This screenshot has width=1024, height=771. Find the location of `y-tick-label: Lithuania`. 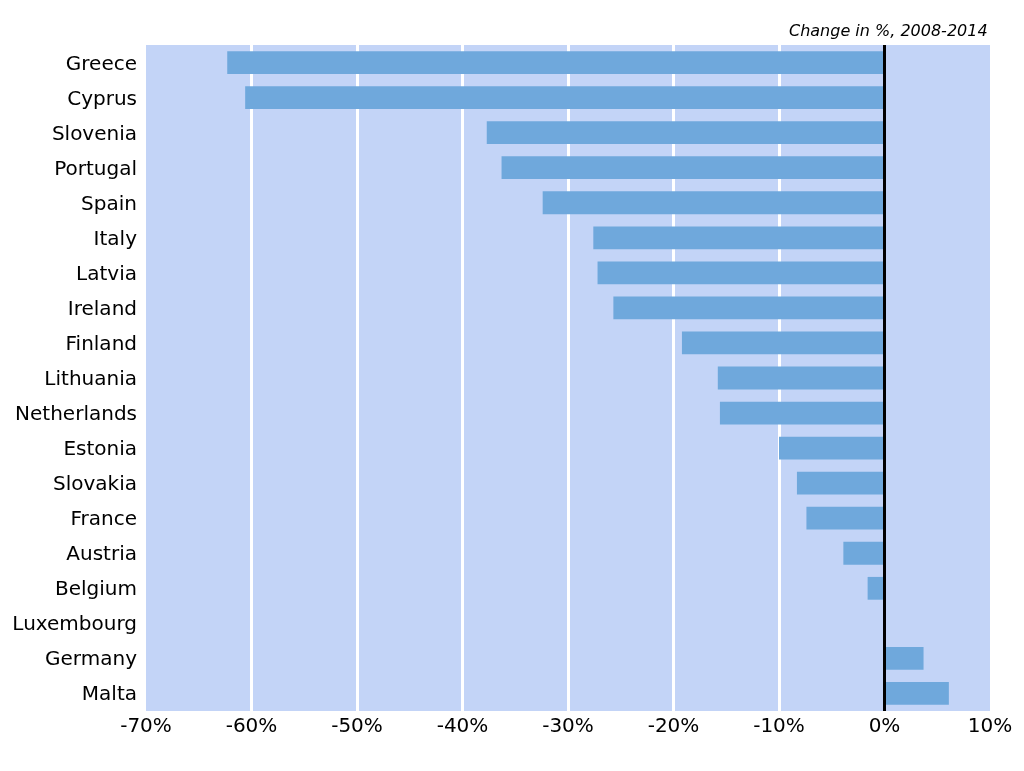

y-tick-label: Lithuania is located at coordinates (90, 378).